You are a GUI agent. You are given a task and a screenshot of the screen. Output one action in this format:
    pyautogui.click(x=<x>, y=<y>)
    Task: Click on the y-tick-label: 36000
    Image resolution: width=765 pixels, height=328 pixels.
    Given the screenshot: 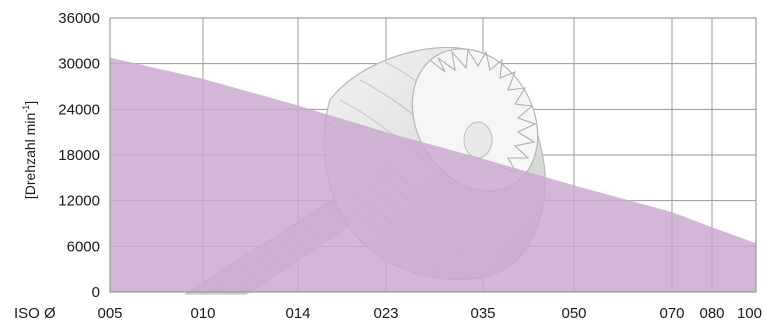 What is the action you would take?
    pyautogui.click(x=79, y=18)
    